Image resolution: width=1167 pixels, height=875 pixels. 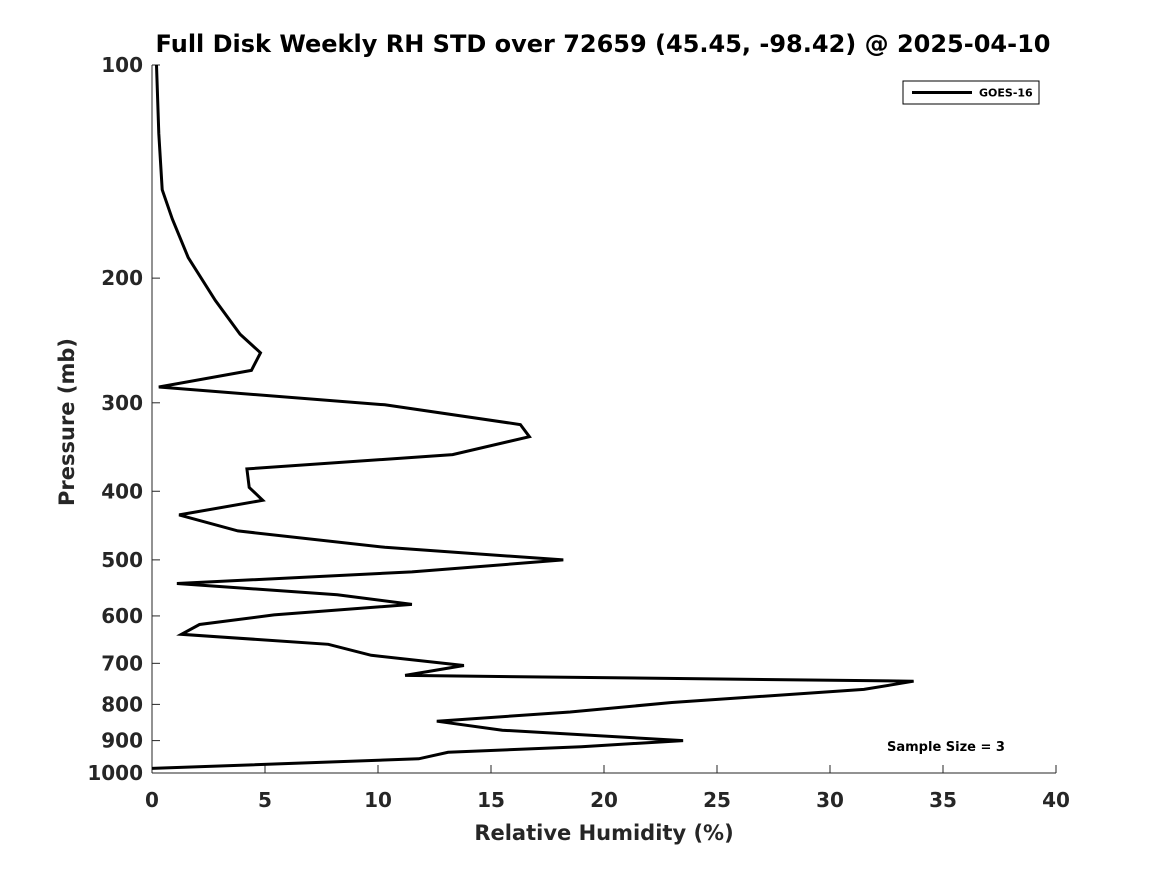 What do you see at coordinates (1056, 800) in the screenshot?
I see `x-tick-label: 40` at bounding box center [1056, 800].